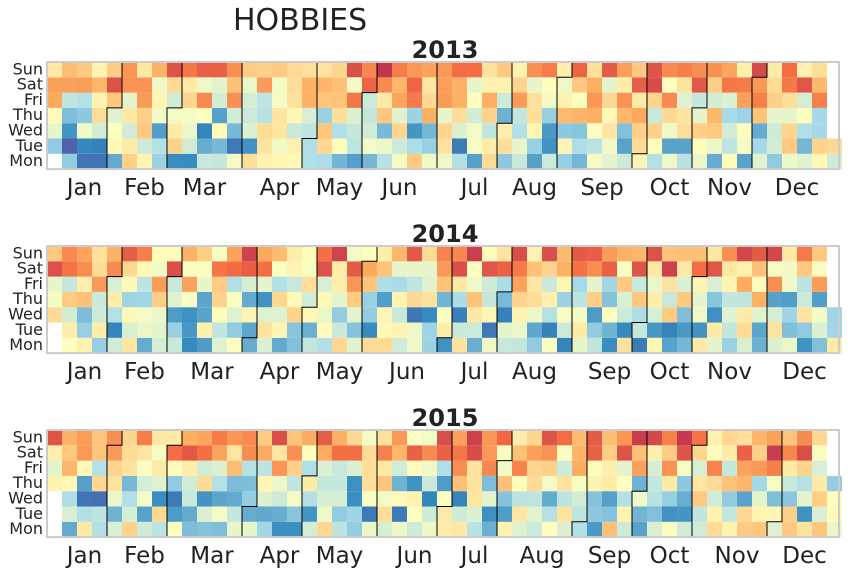  What do you see at coordinates (33, 467) in the screenshot?
I see `weekday-label: Fri` at bounding box center [33, 467].